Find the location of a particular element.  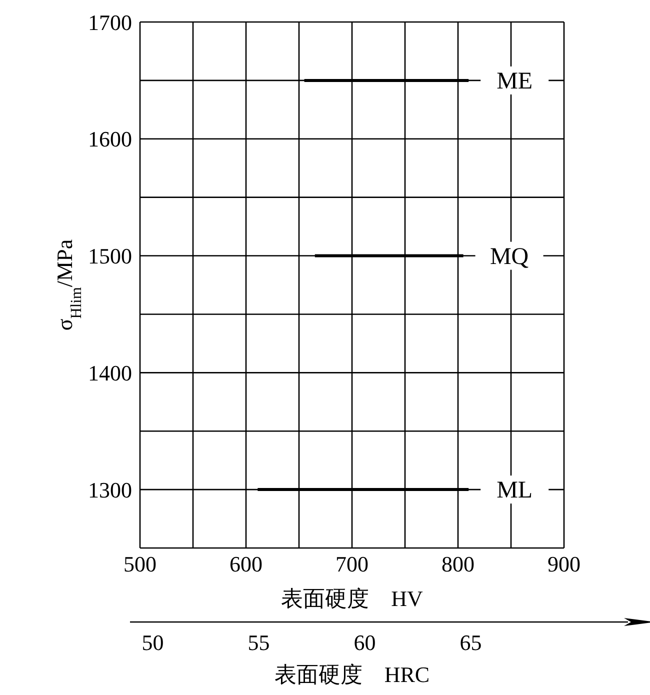

x-axis-title: 表面硬度 HV is located at coordinates (352, 598).